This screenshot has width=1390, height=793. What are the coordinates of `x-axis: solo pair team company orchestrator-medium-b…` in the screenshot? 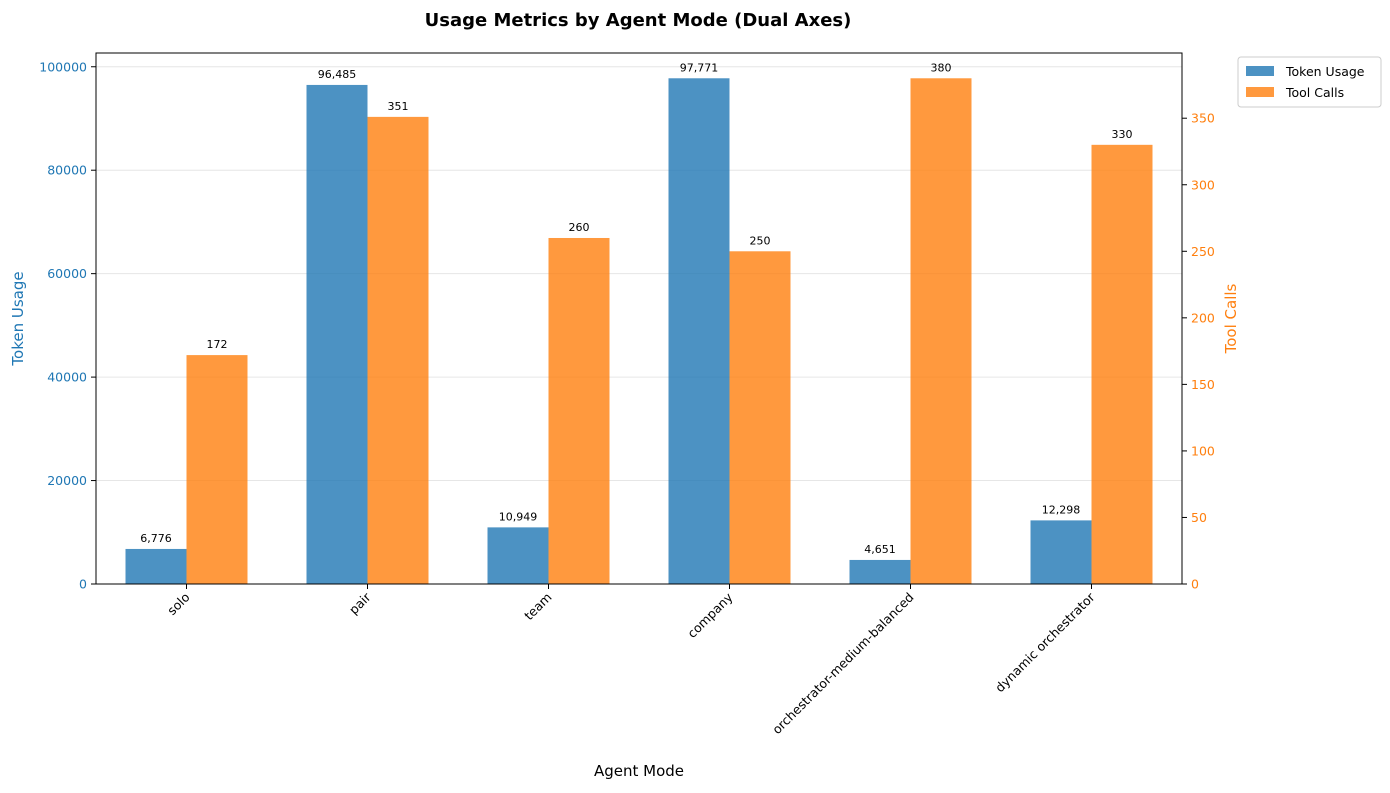 It's located at (631, 660).